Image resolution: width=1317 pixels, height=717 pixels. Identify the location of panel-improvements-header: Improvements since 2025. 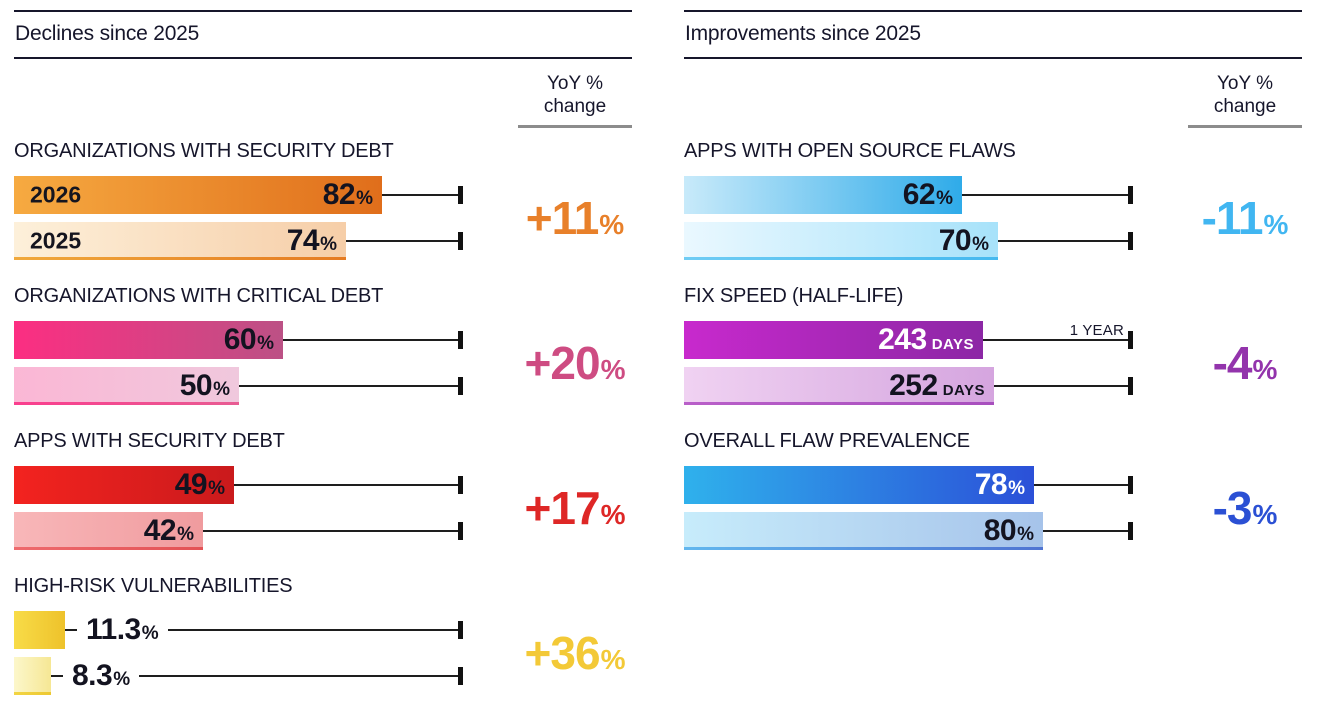
(993, 34).